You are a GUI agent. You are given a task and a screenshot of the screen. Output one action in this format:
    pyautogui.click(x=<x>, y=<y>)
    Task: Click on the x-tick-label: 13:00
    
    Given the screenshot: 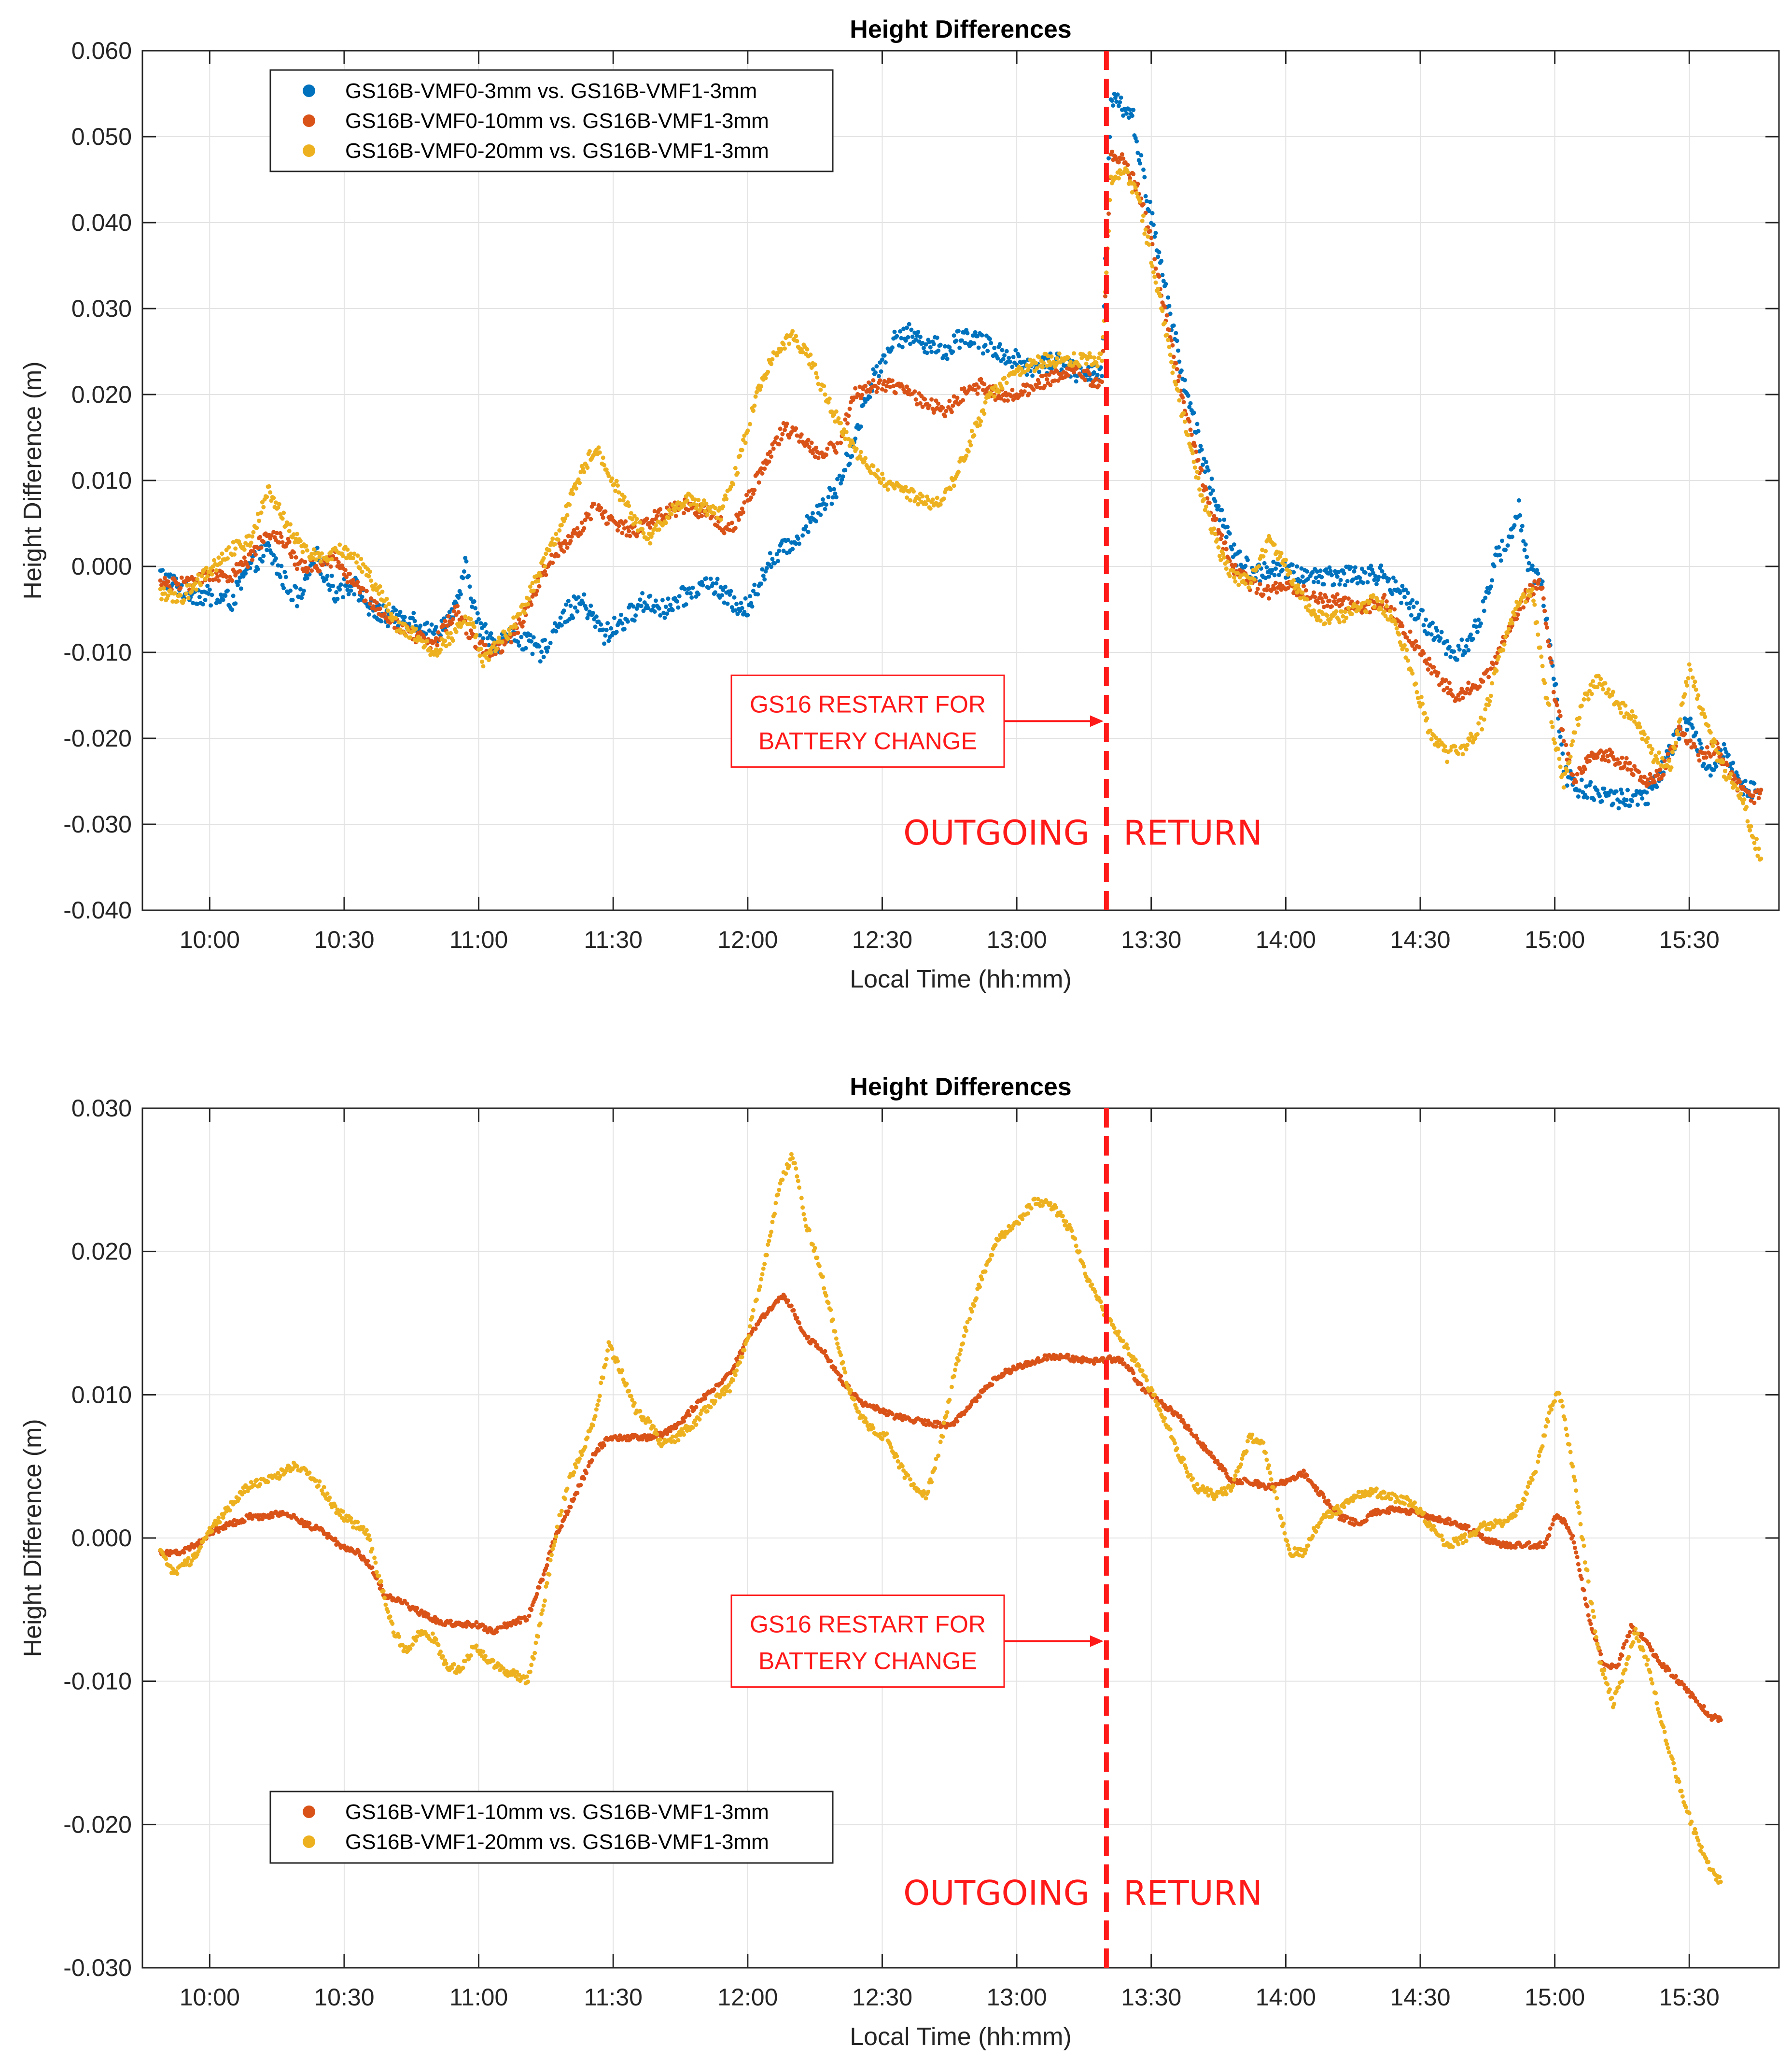 What is the action you would take?
    pyautogui.click(x=1017, y=939)
    